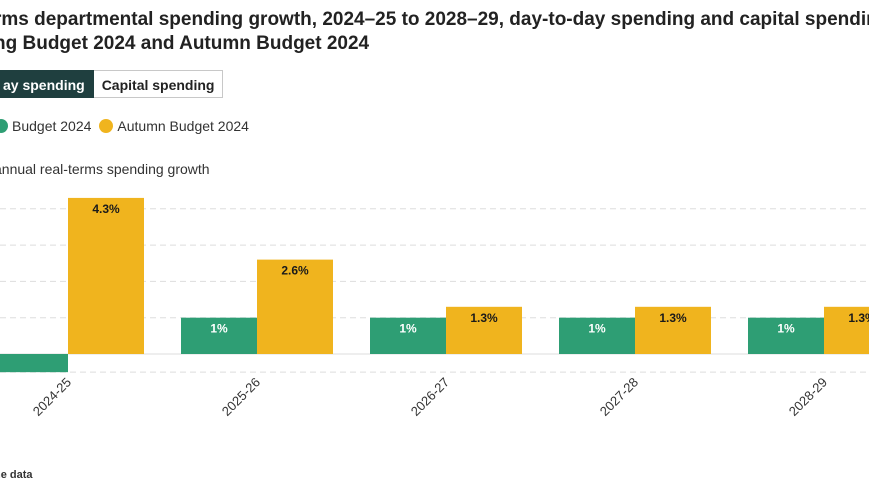 The image size is (869, 504). I want to click on legend-label-autumn-budget: Autumn Budget 2024, so click(183, 126).